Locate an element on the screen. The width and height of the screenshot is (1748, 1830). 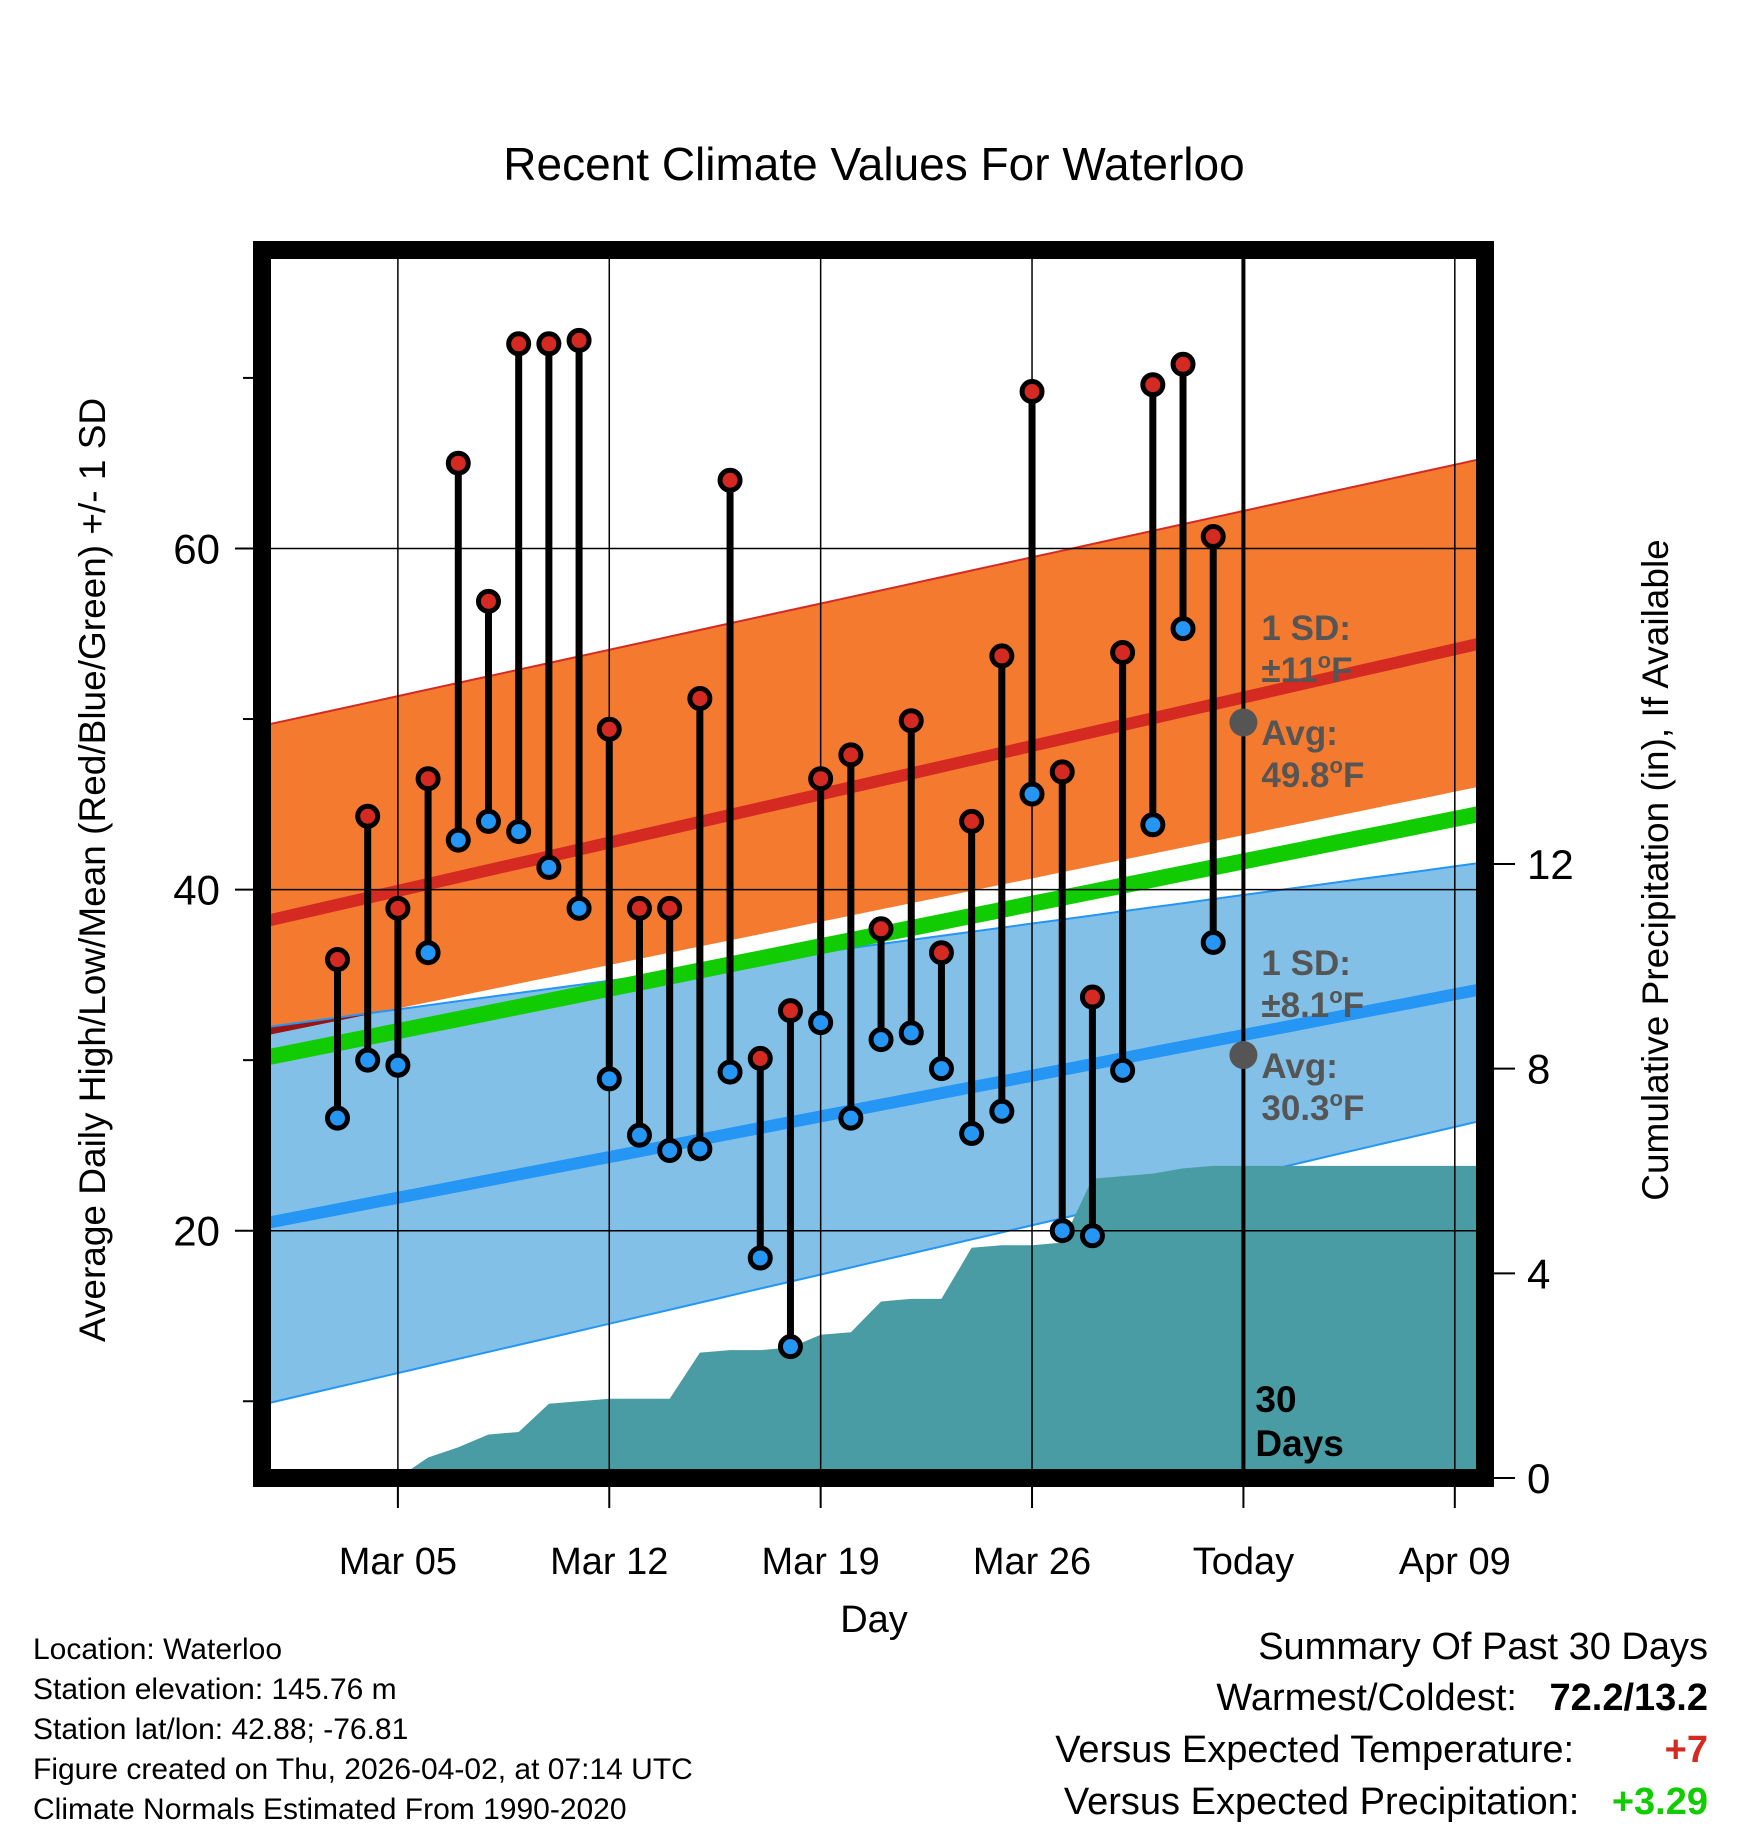
precip-area is located at coordinates (911, 1321).